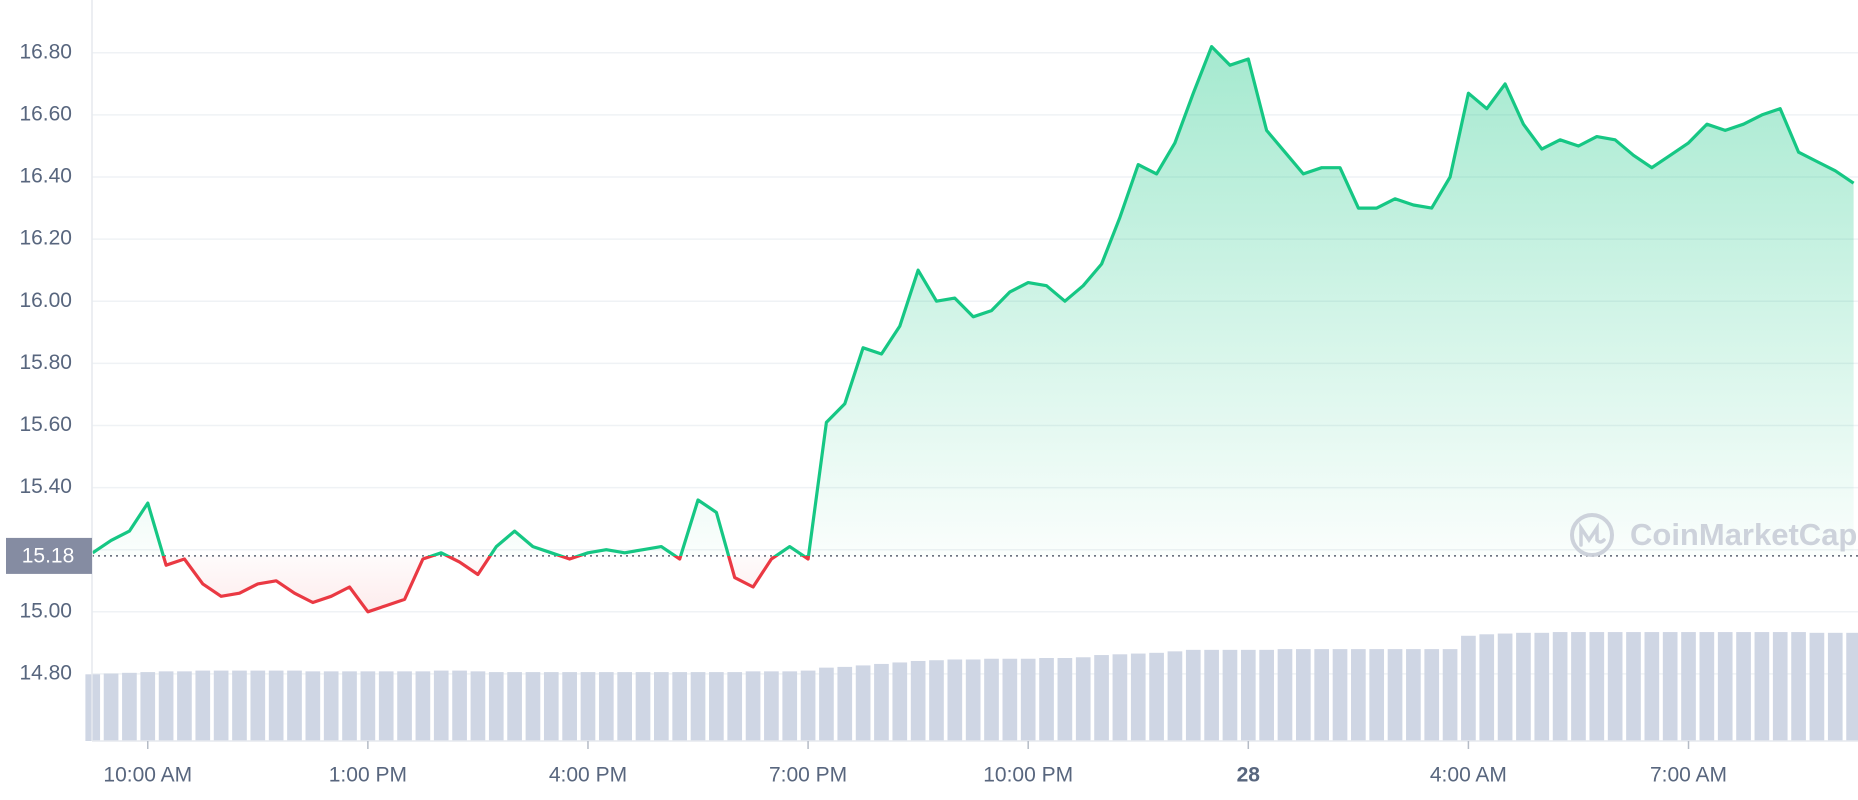 The width and height of the screenshot is (1858, 800). I want to click on y-tick-label: 14.80, so click(45, 672).